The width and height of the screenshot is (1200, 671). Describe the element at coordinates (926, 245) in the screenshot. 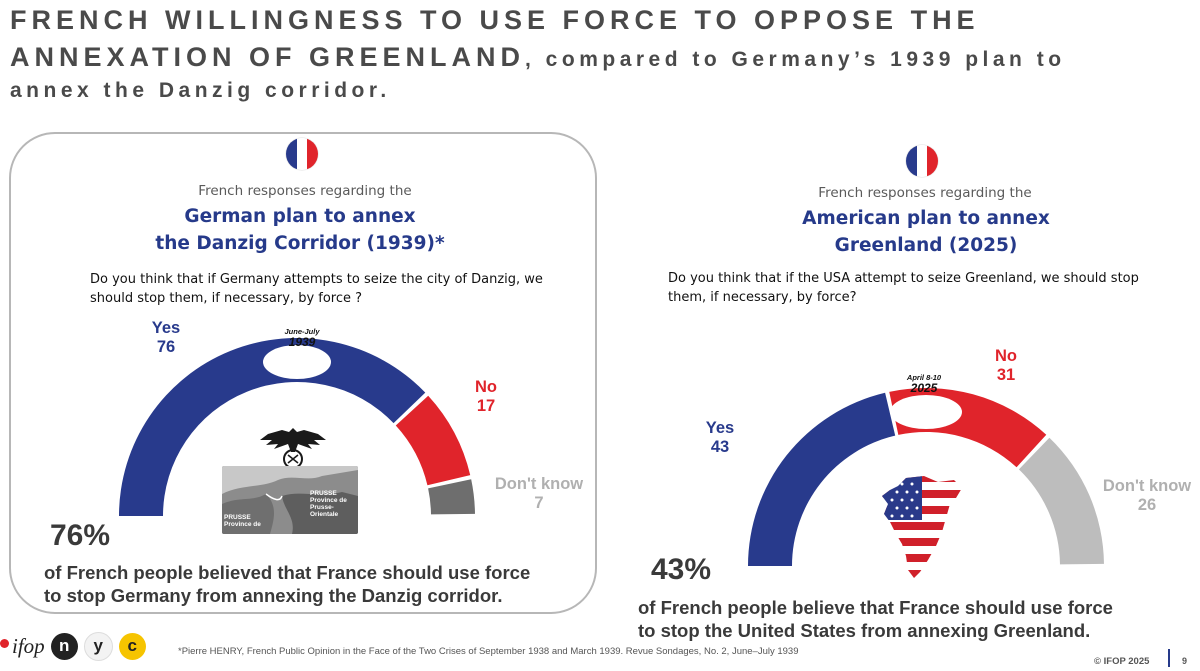

I see `right-title-line2: Greenland (2025)` at that location.